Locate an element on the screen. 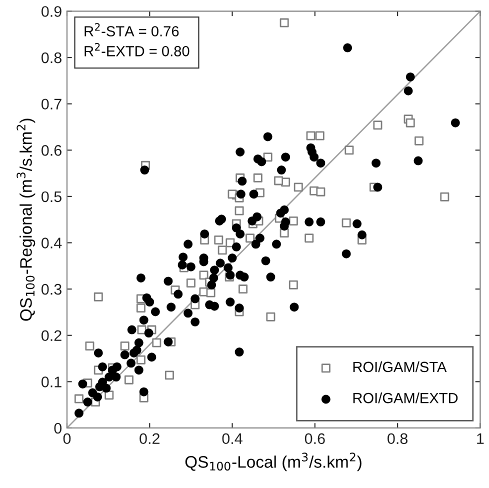 Image resolution: width=489 pixels, height=488 pixels. x-tick-label: 1 is located at coordinates (480, 438).